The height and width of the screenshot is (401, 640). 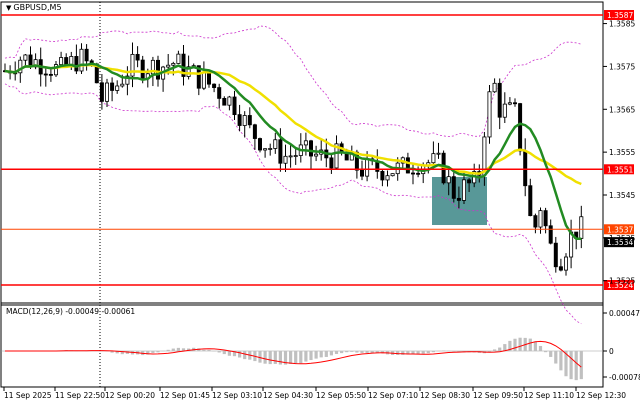 I want to click on time-tick-label: 12 Sep 00:20, so click(x=130, y=395).